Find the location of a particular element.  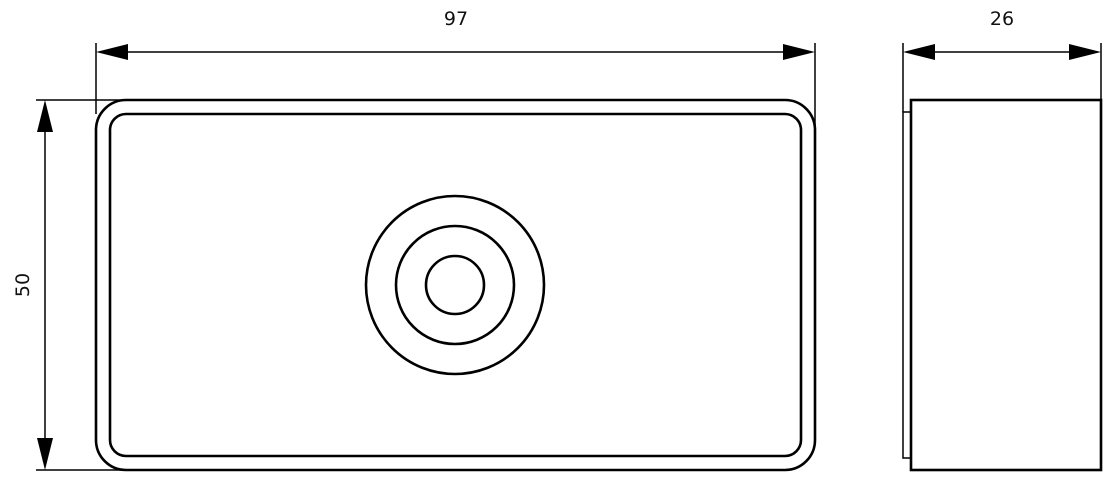

arrowhead-right is located at coordinates (799, 52).